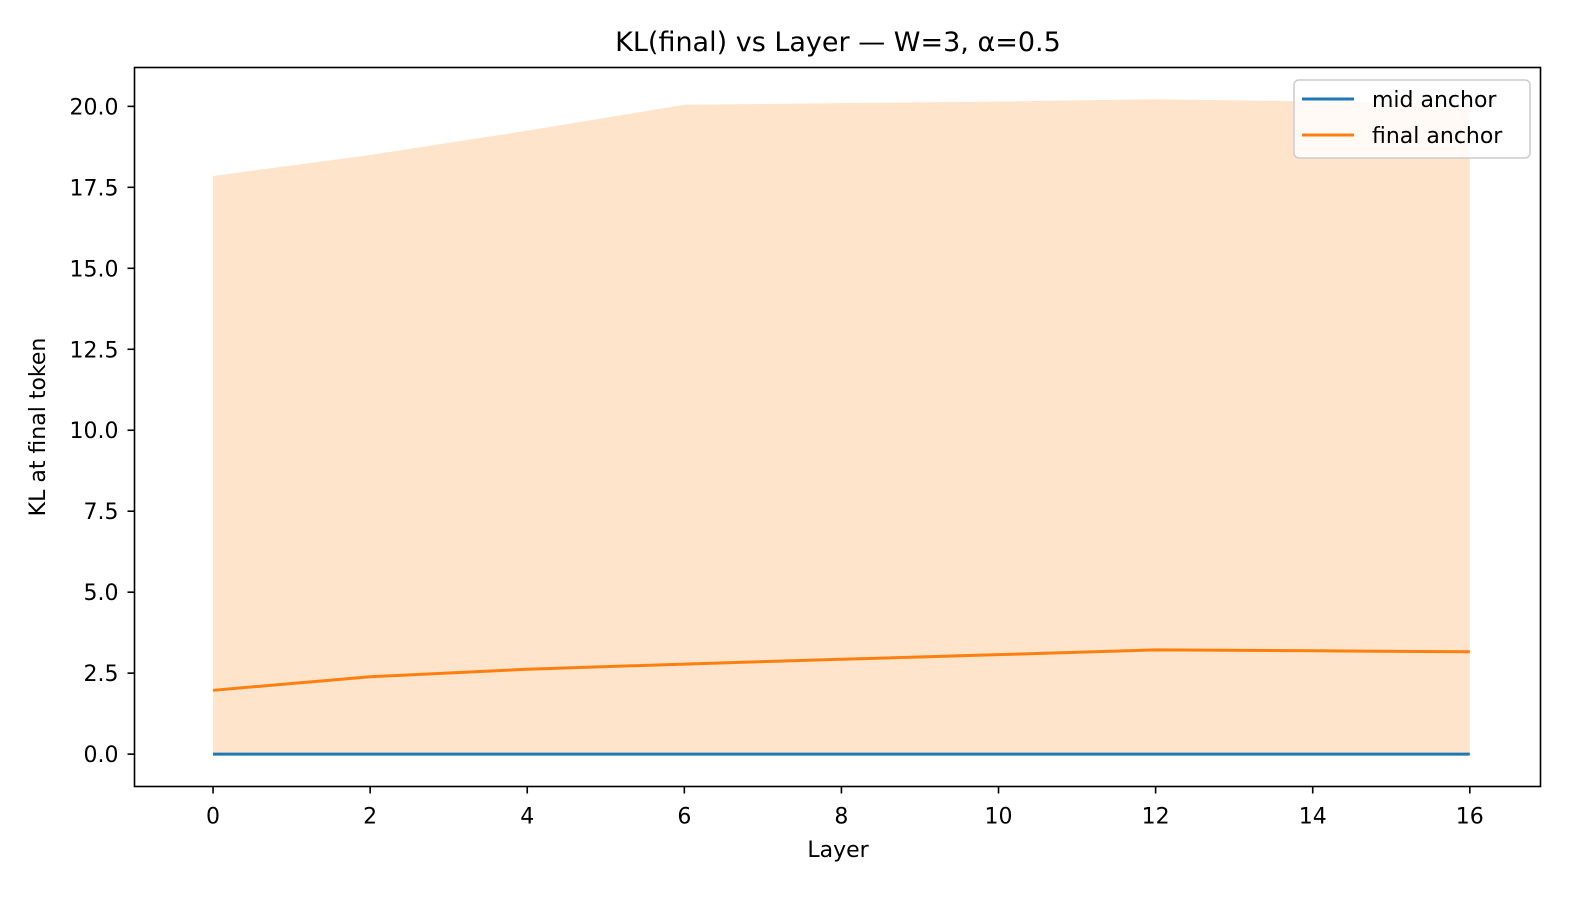 Image resolution: width=1584 pixels, height=900 pixels. Describe the element at coordinates (838, 850) in the screenshot. I see `x-axis-label: Layer` at that location.